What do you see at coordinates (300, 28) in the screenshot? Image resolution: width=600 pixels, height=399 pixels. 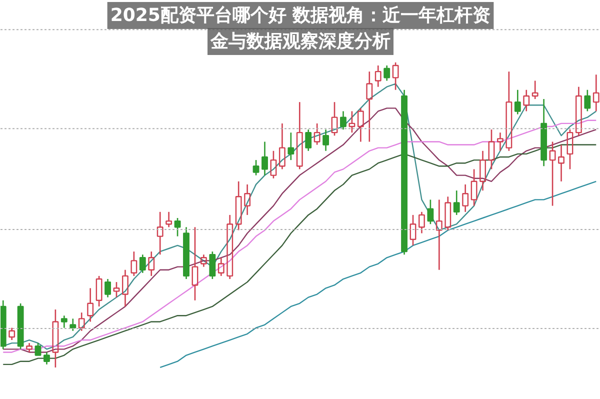 I see `chart-title: 2025配资平台哪个好 数据视角：近一年杠杆资金与数据观察深度分析` at bounding box center [300, 28].